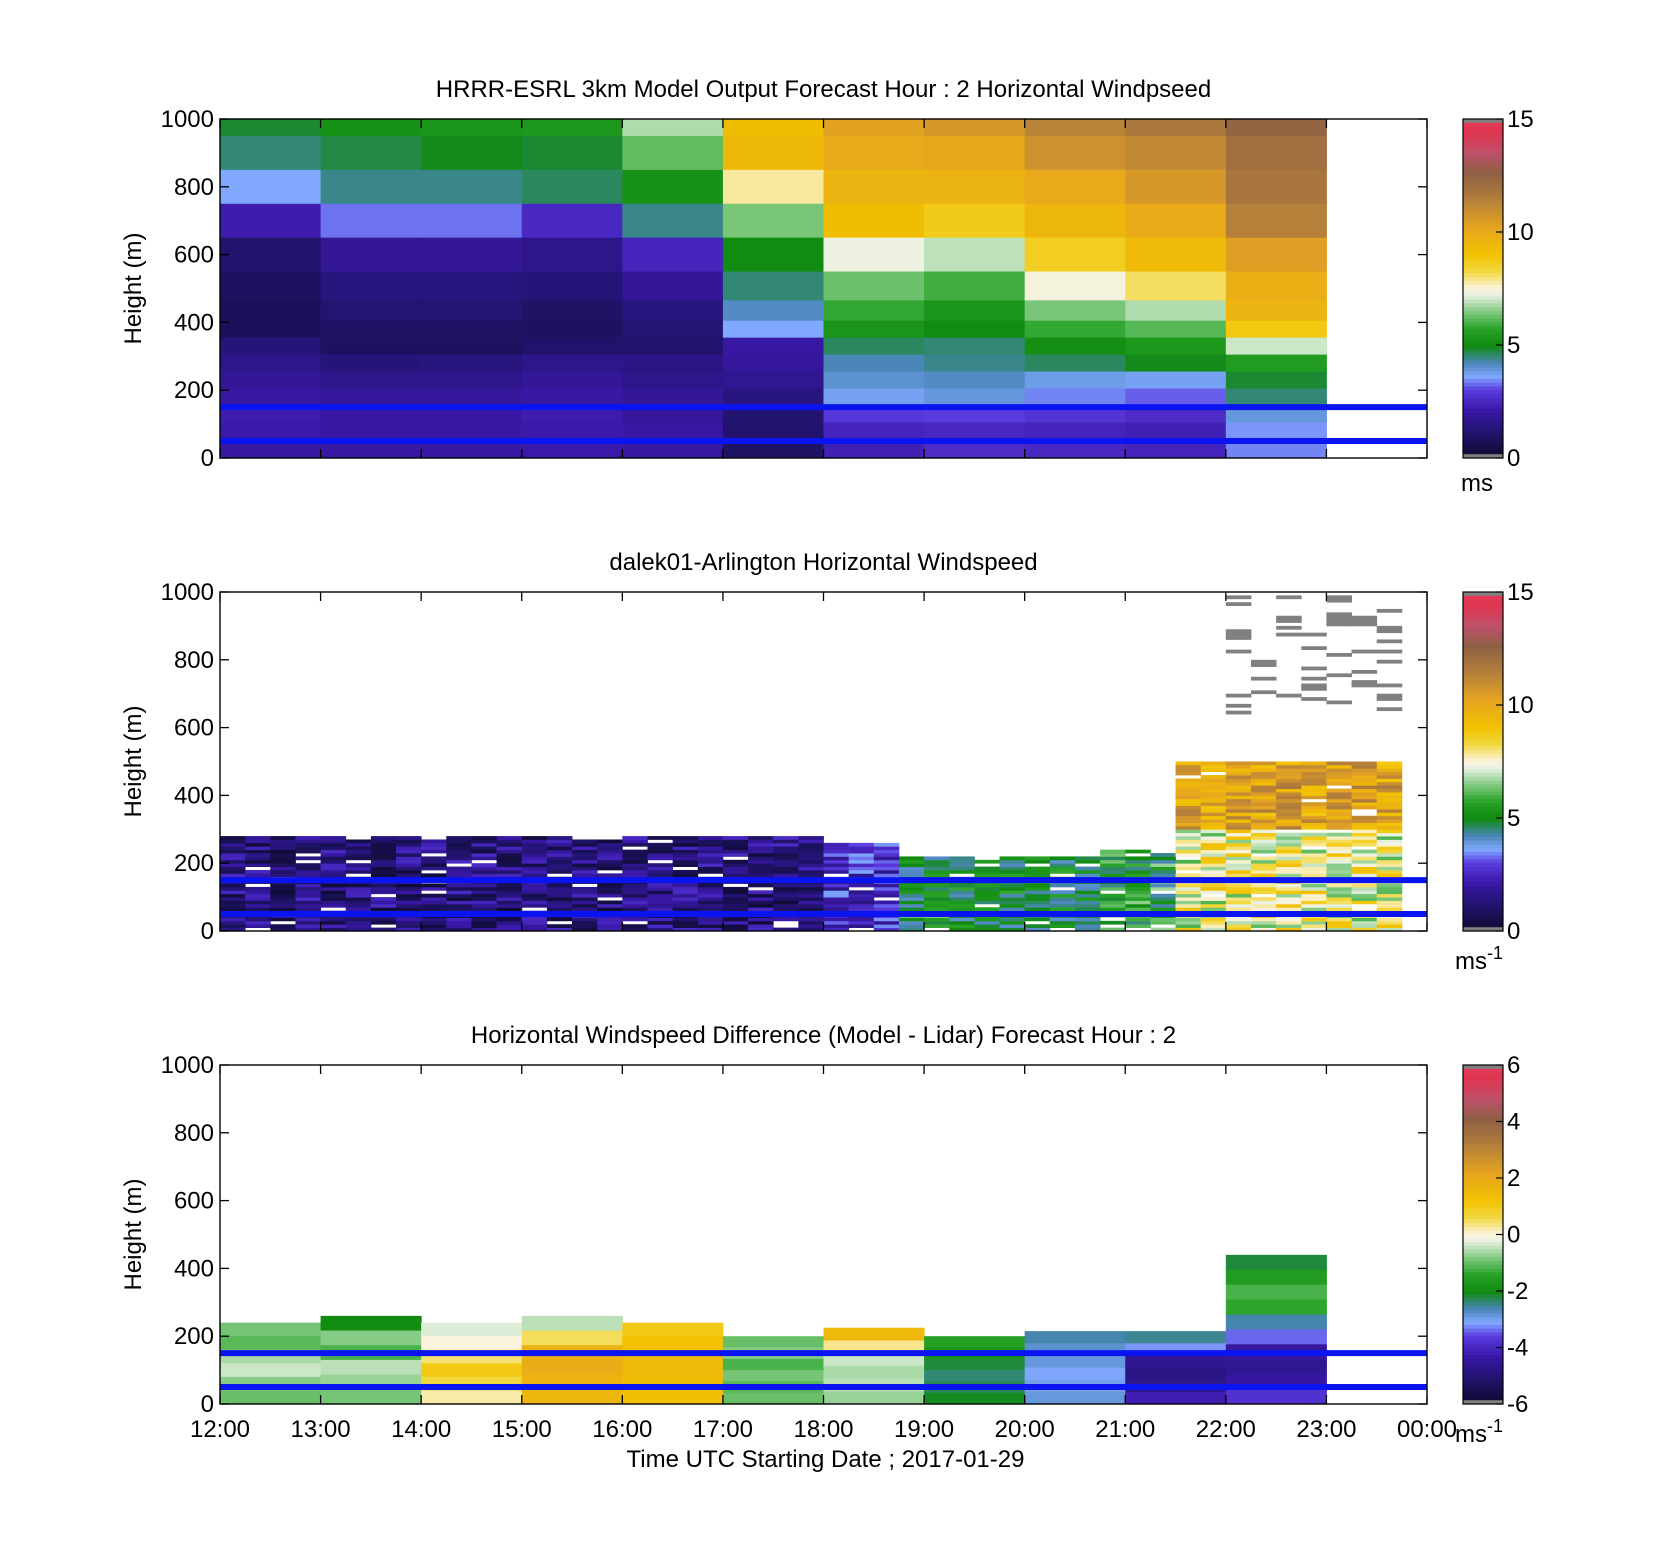 The width and height of the screenshot is (1680, 1561). What do you see at coordinates (1517, 1348) in the screenshot?
I see `colorbar-tick-label: -4` at bounding box center [1517, 1348].